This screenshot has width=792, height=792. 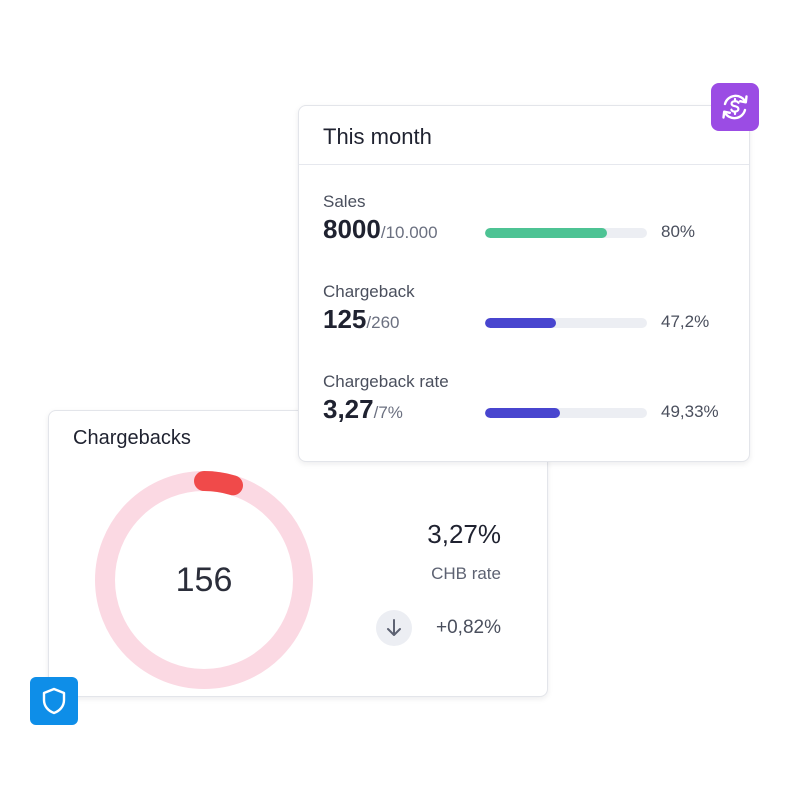 I want to click on metric-percent: 47,2%, so click(x=685, y=321).